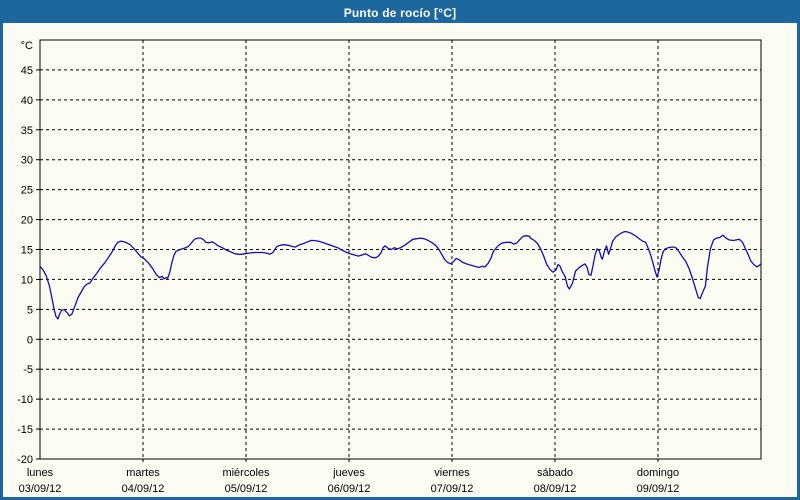  What do you see at coordinates (27, 161) in the screenshot?
I see `y-tick-label: 30` at bounding box center [27, 161].